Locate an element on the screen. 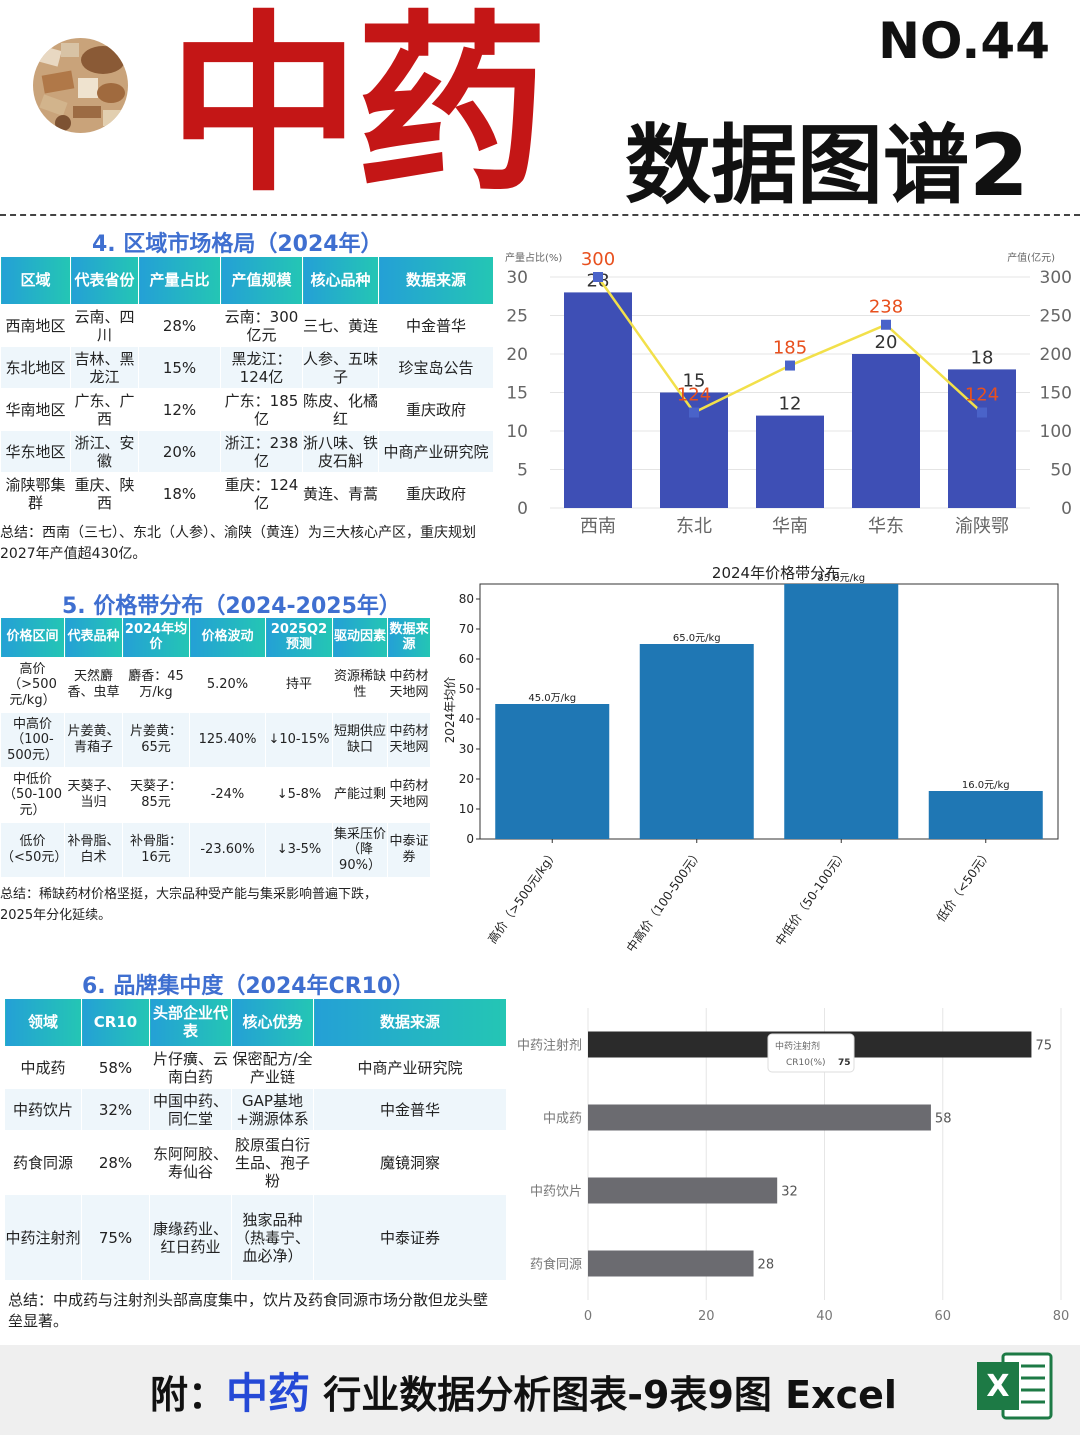  table-cell: 广东：185亿 is located at coordinates (261, 409).